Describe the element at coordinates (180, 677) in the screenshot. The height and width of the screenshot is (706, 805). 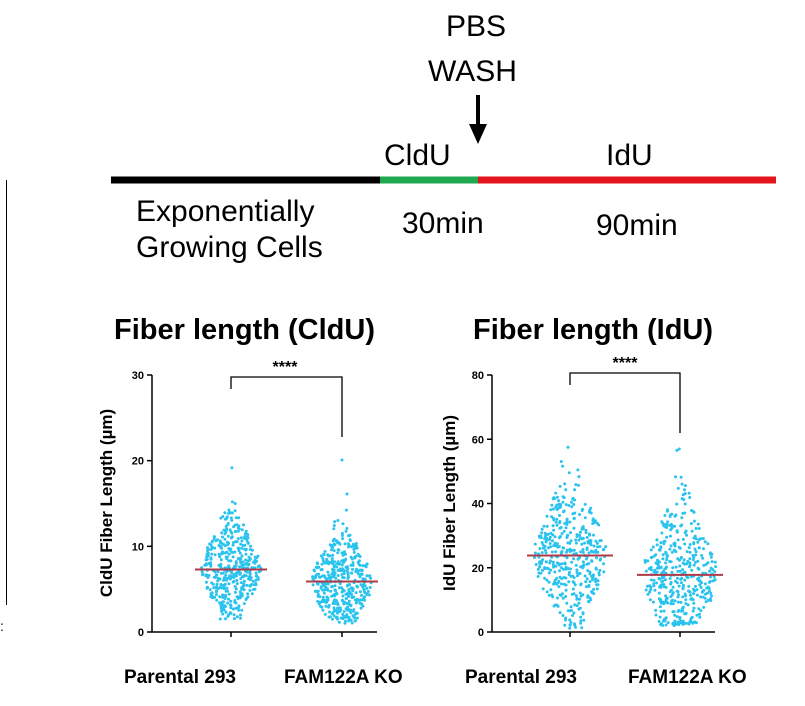
I see `x-category-parental-cldu: Parental 293` at that location.